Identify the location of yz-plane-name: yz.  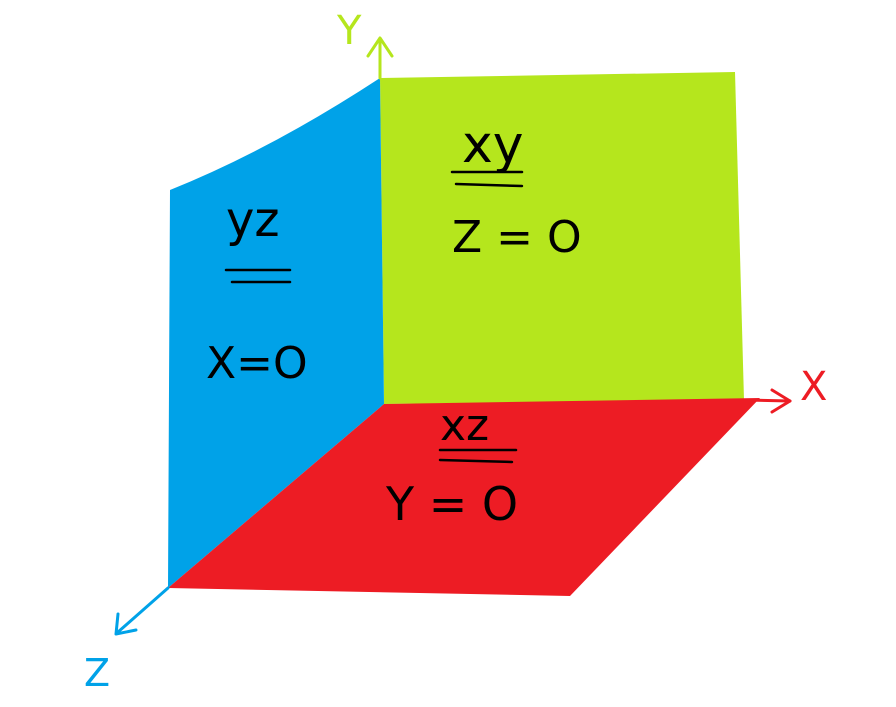
(253, 220).